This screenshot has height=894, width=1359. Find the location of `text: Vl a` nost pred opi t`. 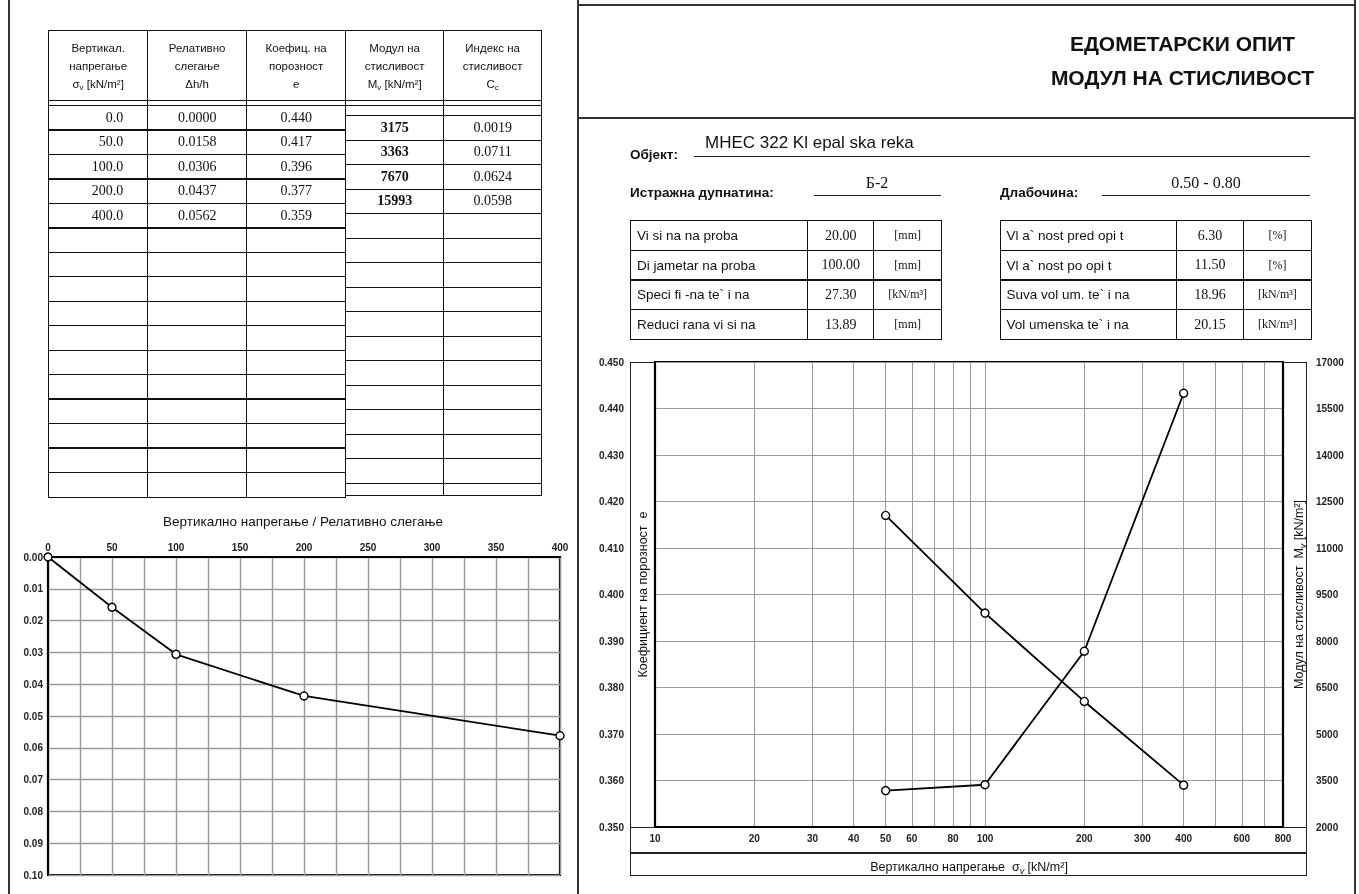

text: Vl a` nost pred opi t is located at coordinates (1065, 235).